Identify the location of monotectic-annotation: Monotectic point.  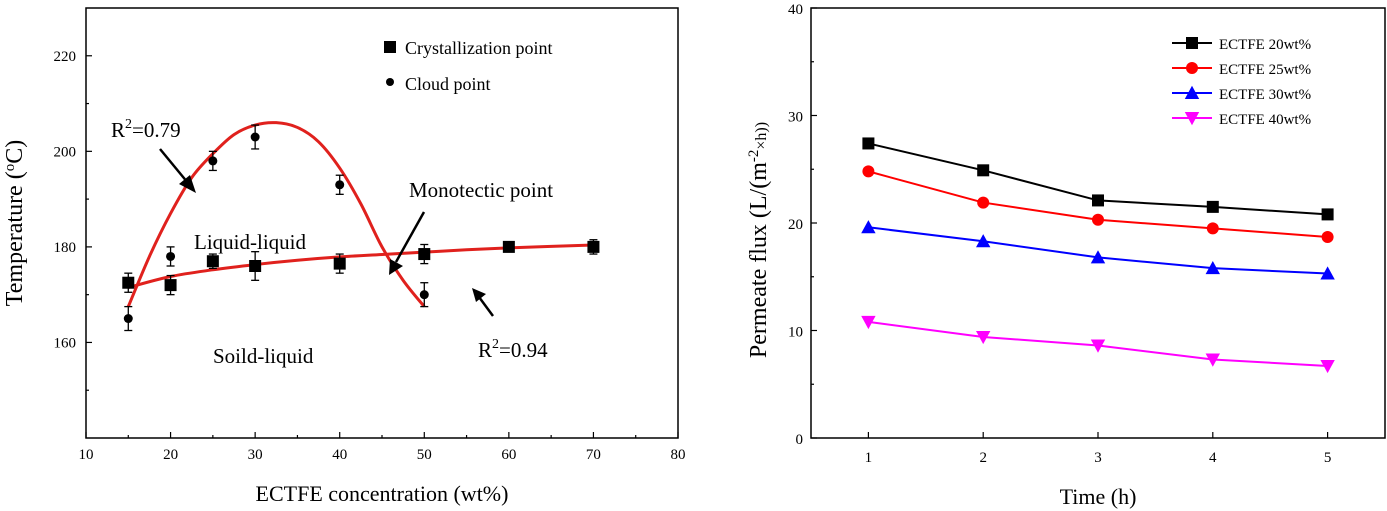
(481, 190).